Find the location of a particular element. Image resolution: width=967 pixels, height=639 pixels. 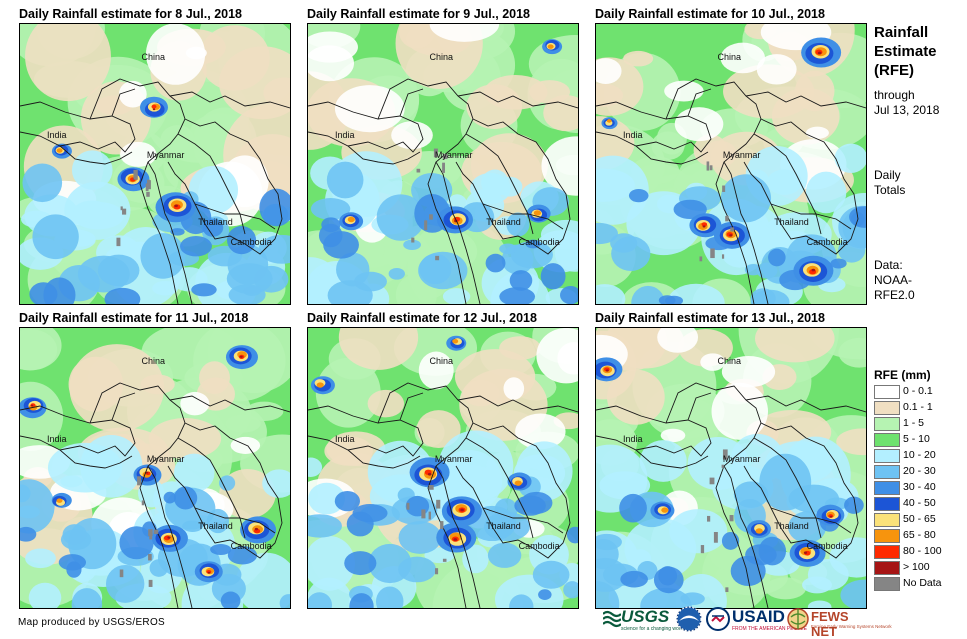

usgs-wordmark: USGS is located at coordinates (645, 616).